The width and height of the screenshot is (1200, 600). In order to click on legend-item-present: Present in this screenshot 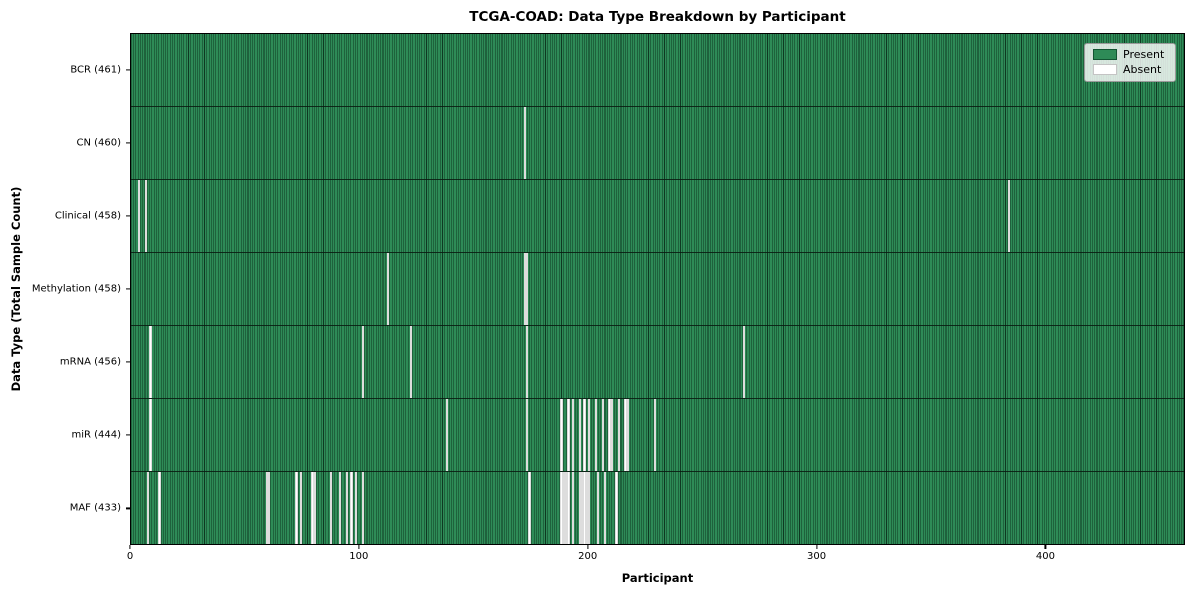, I will do `click(1130, 54)`.